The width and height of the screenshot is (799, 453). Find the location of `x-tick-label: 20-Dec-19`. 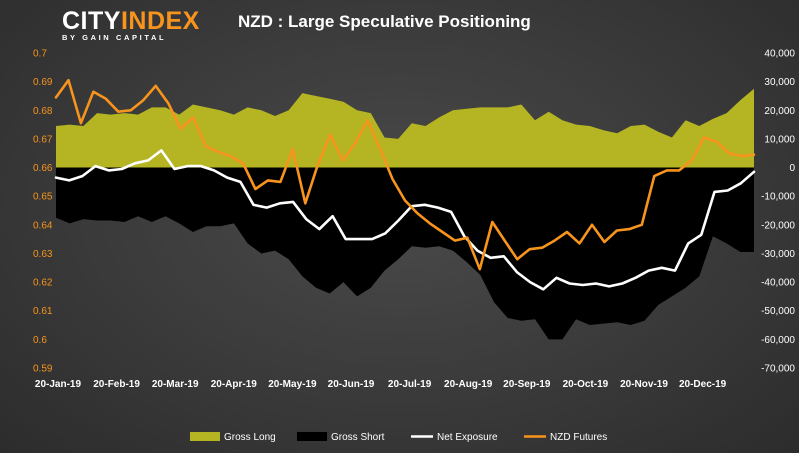

x-tick-label: 20-Dec-19 is located at coordinates (703, 384).